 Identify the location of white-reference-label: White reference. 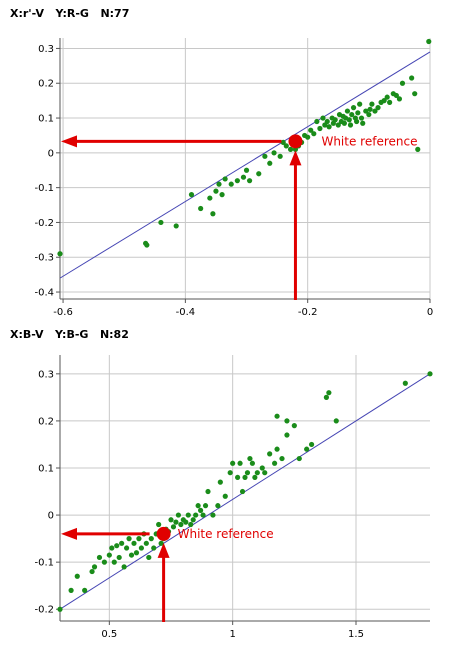
(226, 534).